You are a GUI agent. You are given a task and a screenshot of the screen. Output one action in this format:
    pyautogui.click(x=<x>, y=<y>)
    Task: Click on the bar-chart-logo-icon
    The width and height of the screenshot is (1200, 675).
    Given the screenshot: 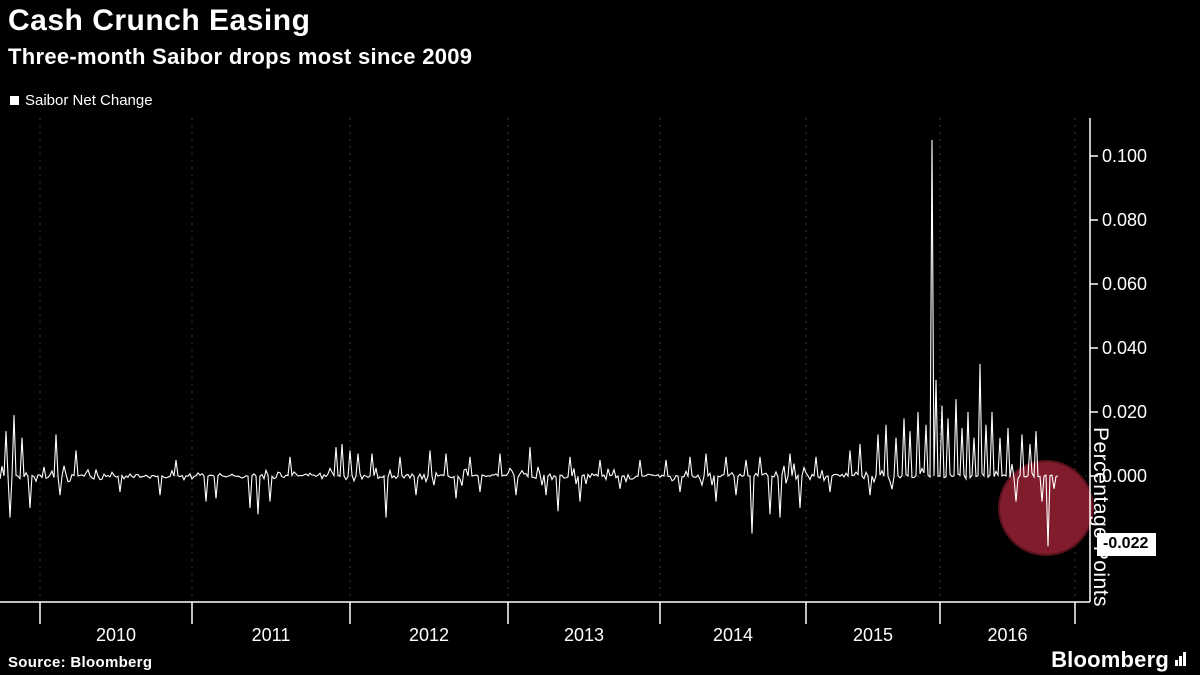 What is the action you would take?
    pyautogui.click(x=1180, y=659)
    